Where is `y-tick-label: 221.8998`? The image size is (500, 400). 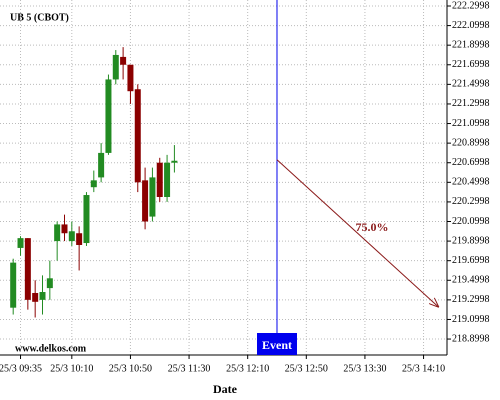
y-tick-label: 221.8998 is located at coordinates (471, 44).